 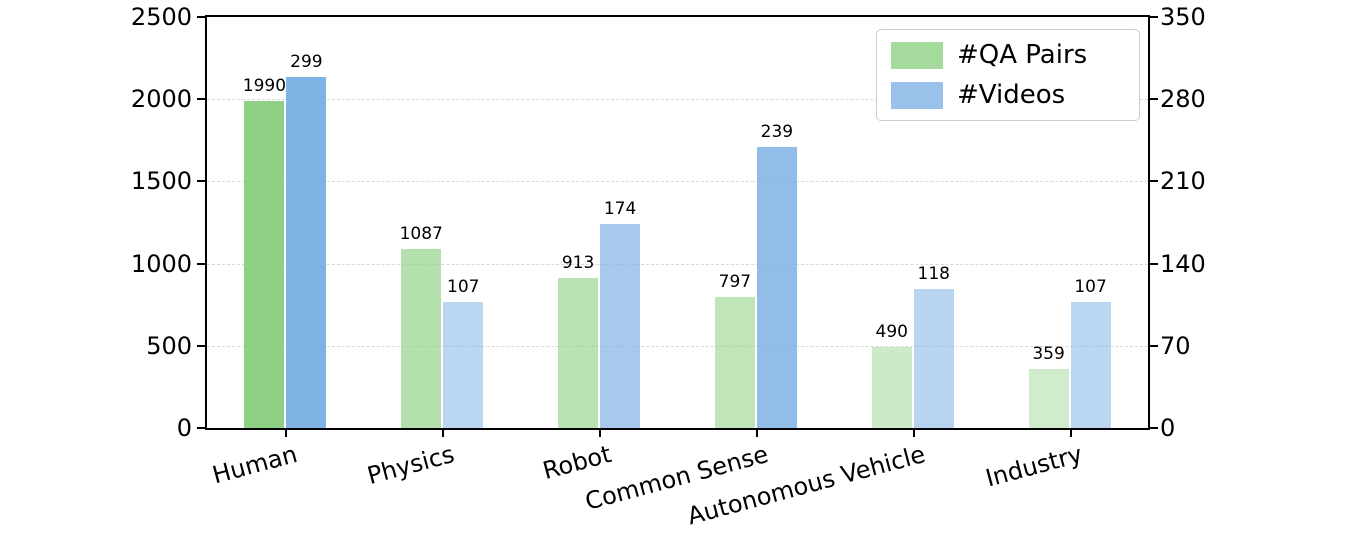 What do you see at coordinates (161, 17) in the screenshot?
I see `left-axis-tick-label-2500: 2500` at bounding box center [161, 17].